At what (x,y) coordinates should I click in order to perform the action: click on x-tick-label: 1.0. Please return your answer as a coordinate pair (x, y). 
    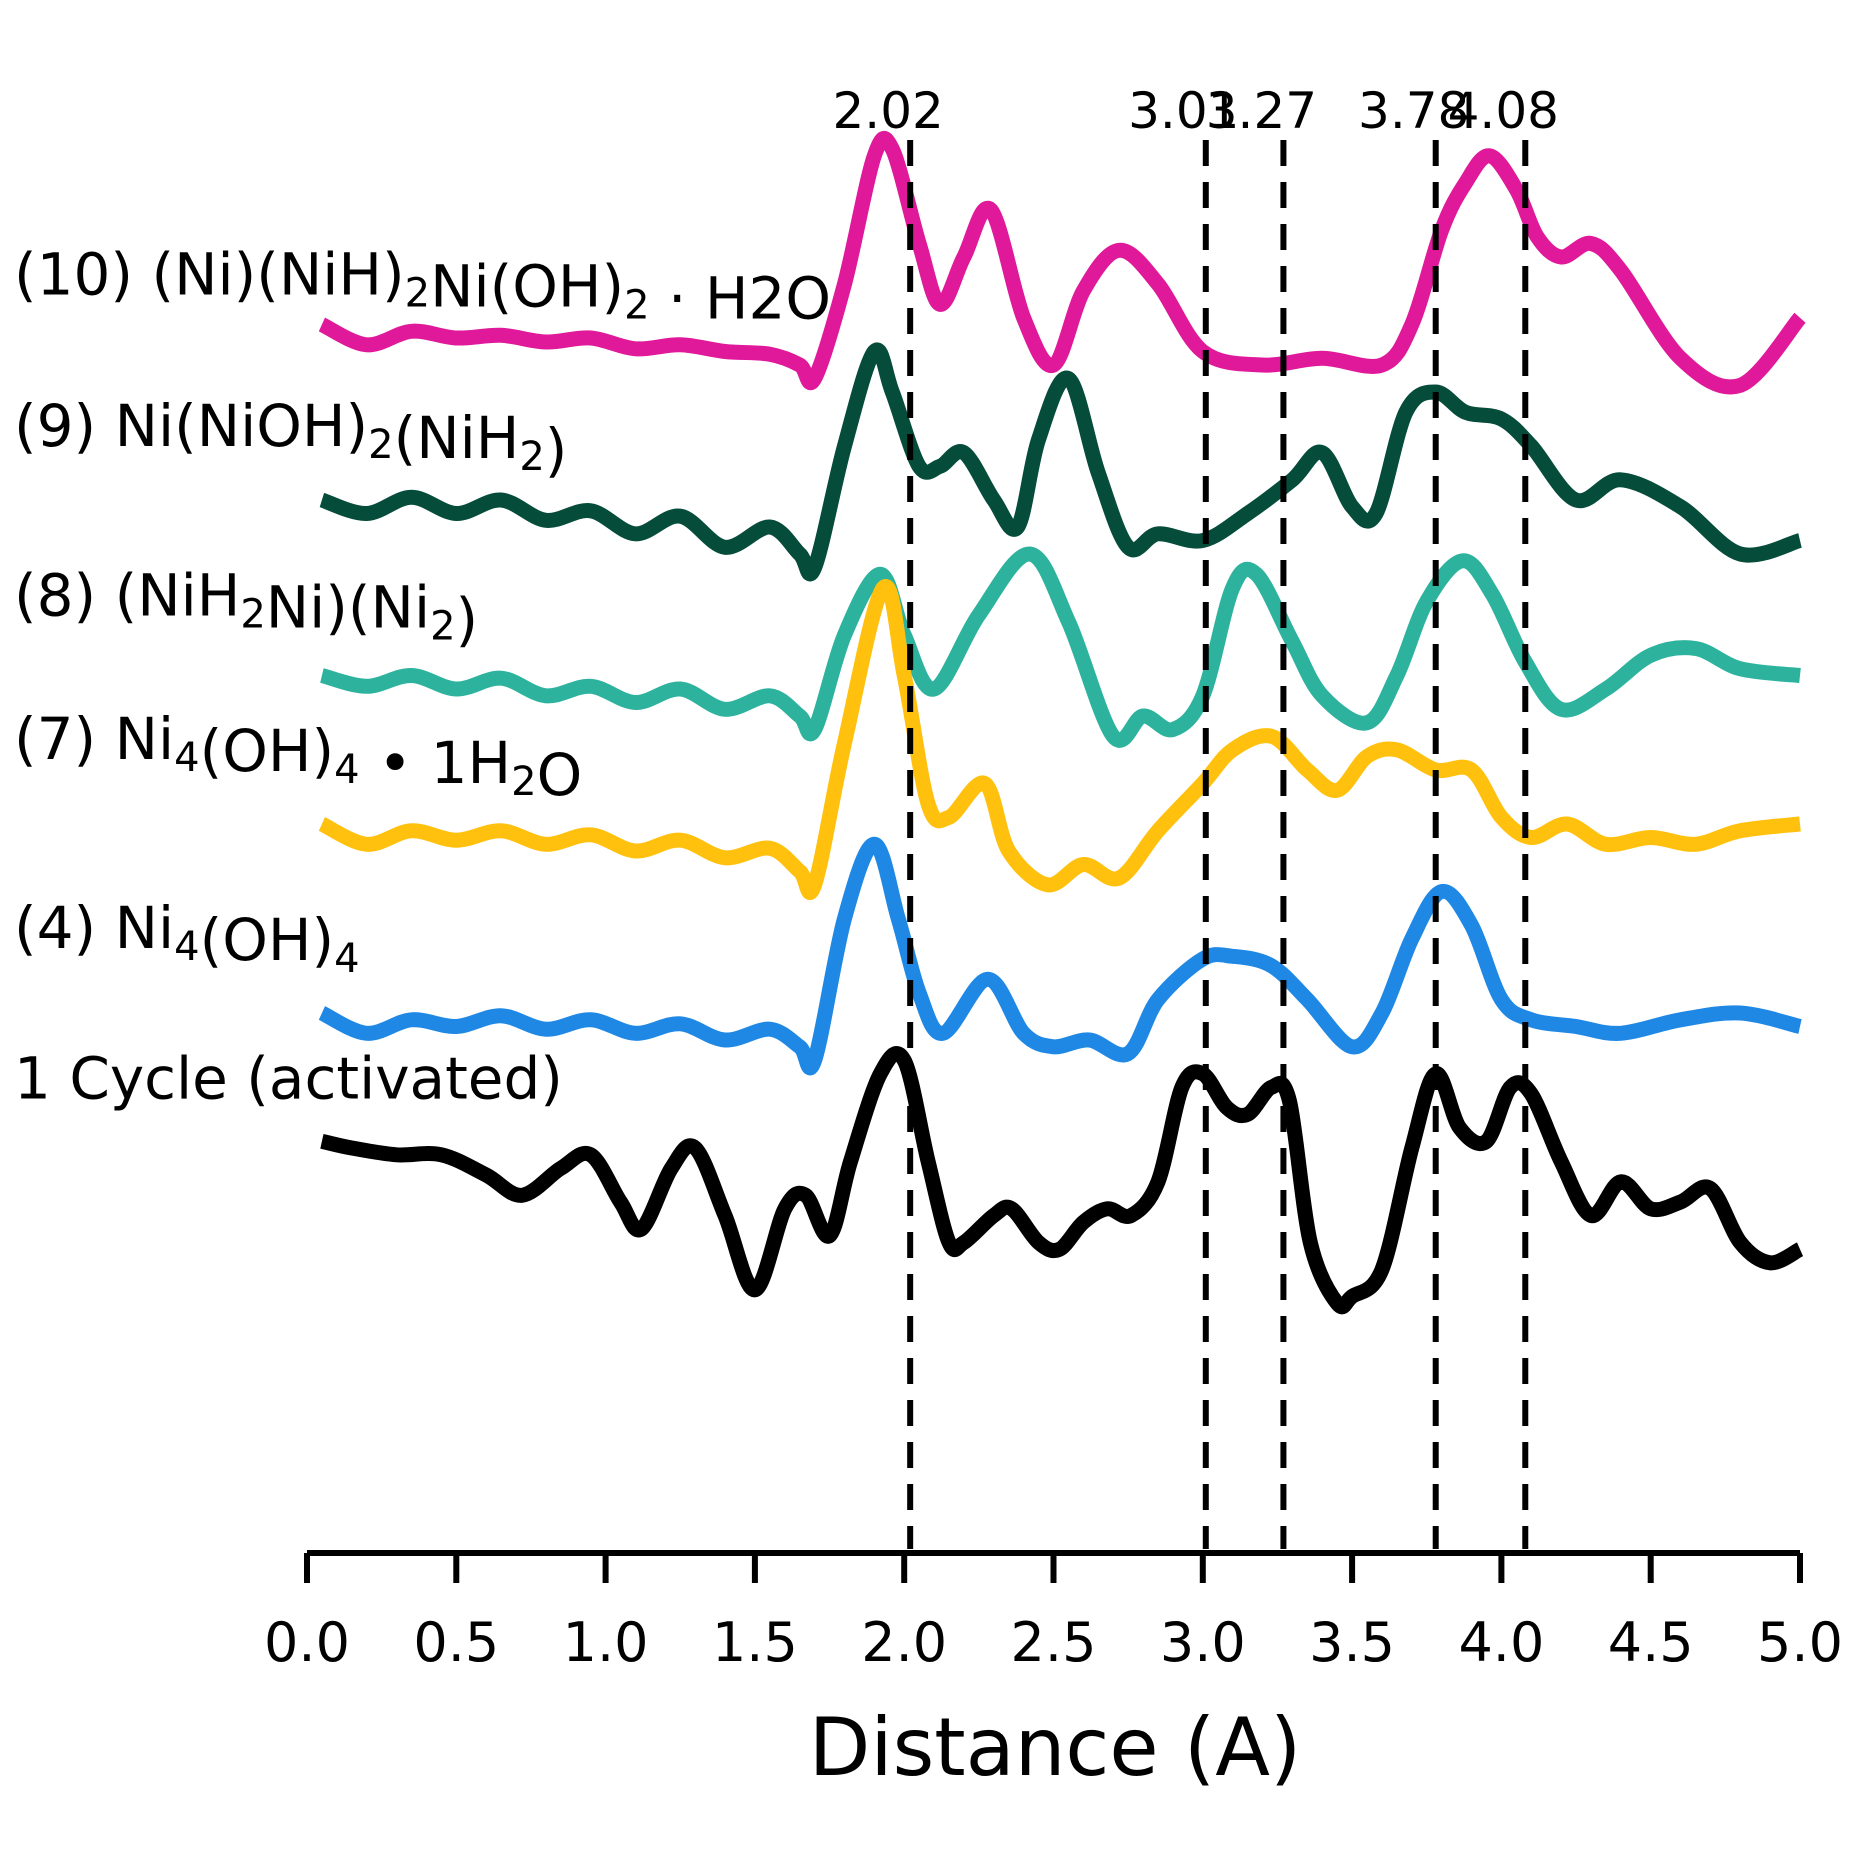
    Looking at the image, I should click on (606, 1642).